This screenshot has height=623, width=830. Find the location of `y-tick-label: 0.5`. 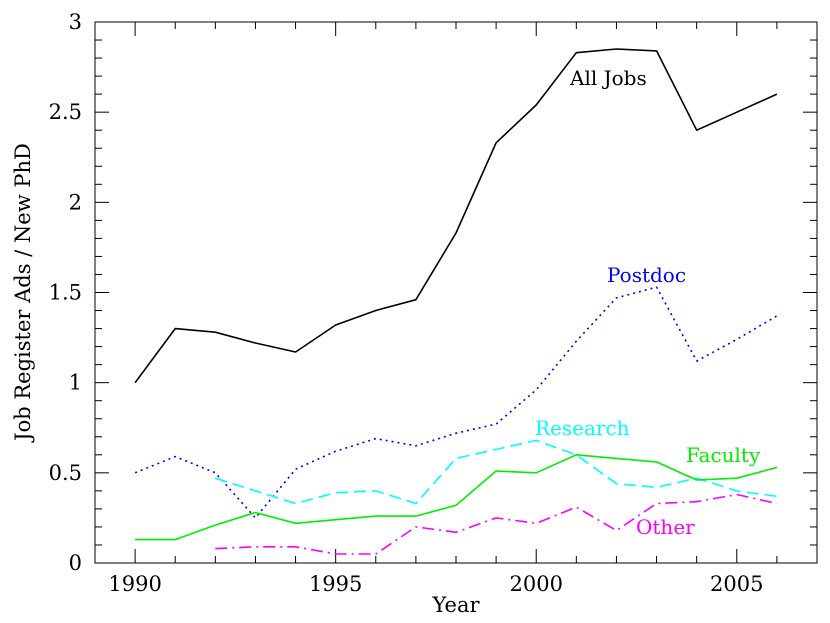

y-tick-label: 0.5 is located at coordinates (65, 473).